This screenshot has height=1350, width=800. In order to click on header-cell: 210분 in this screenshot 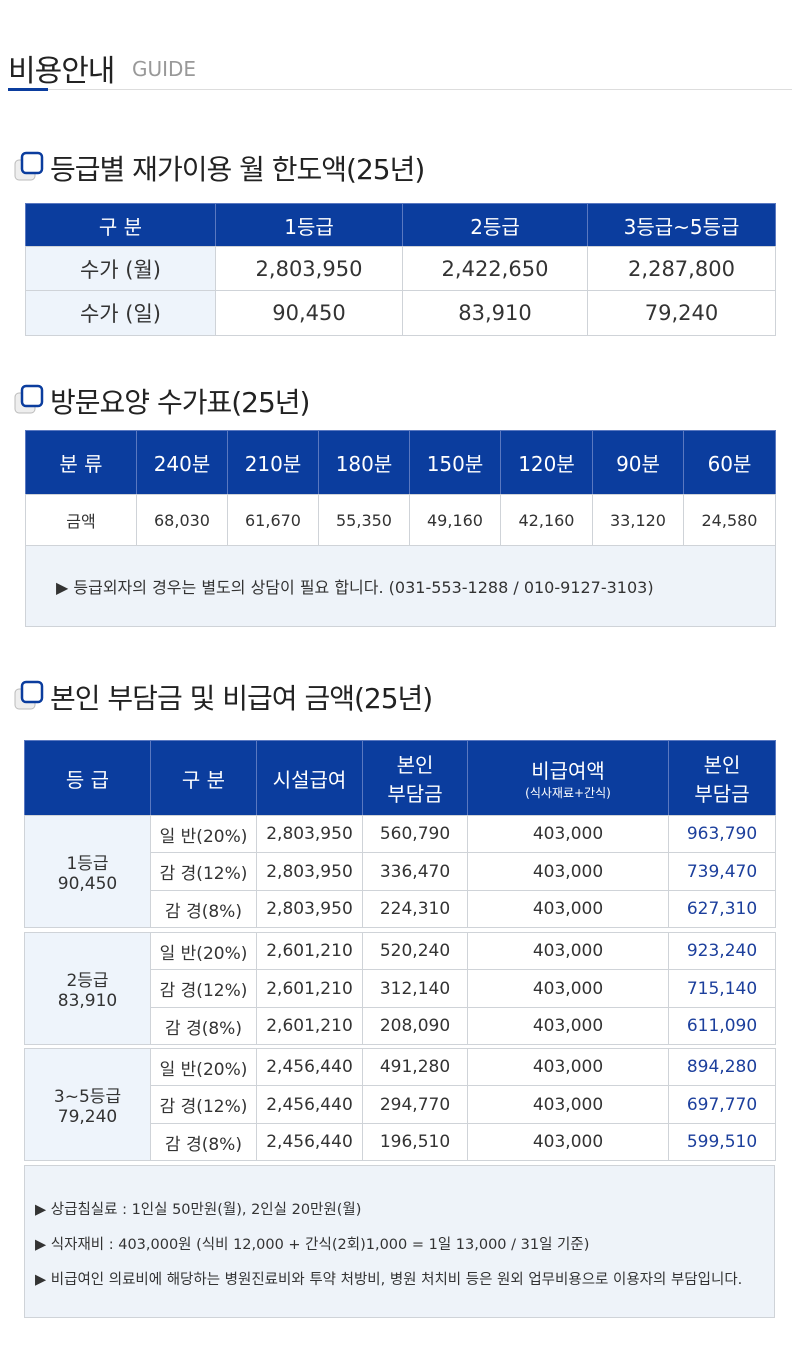, I will do `click(273, 462)`.